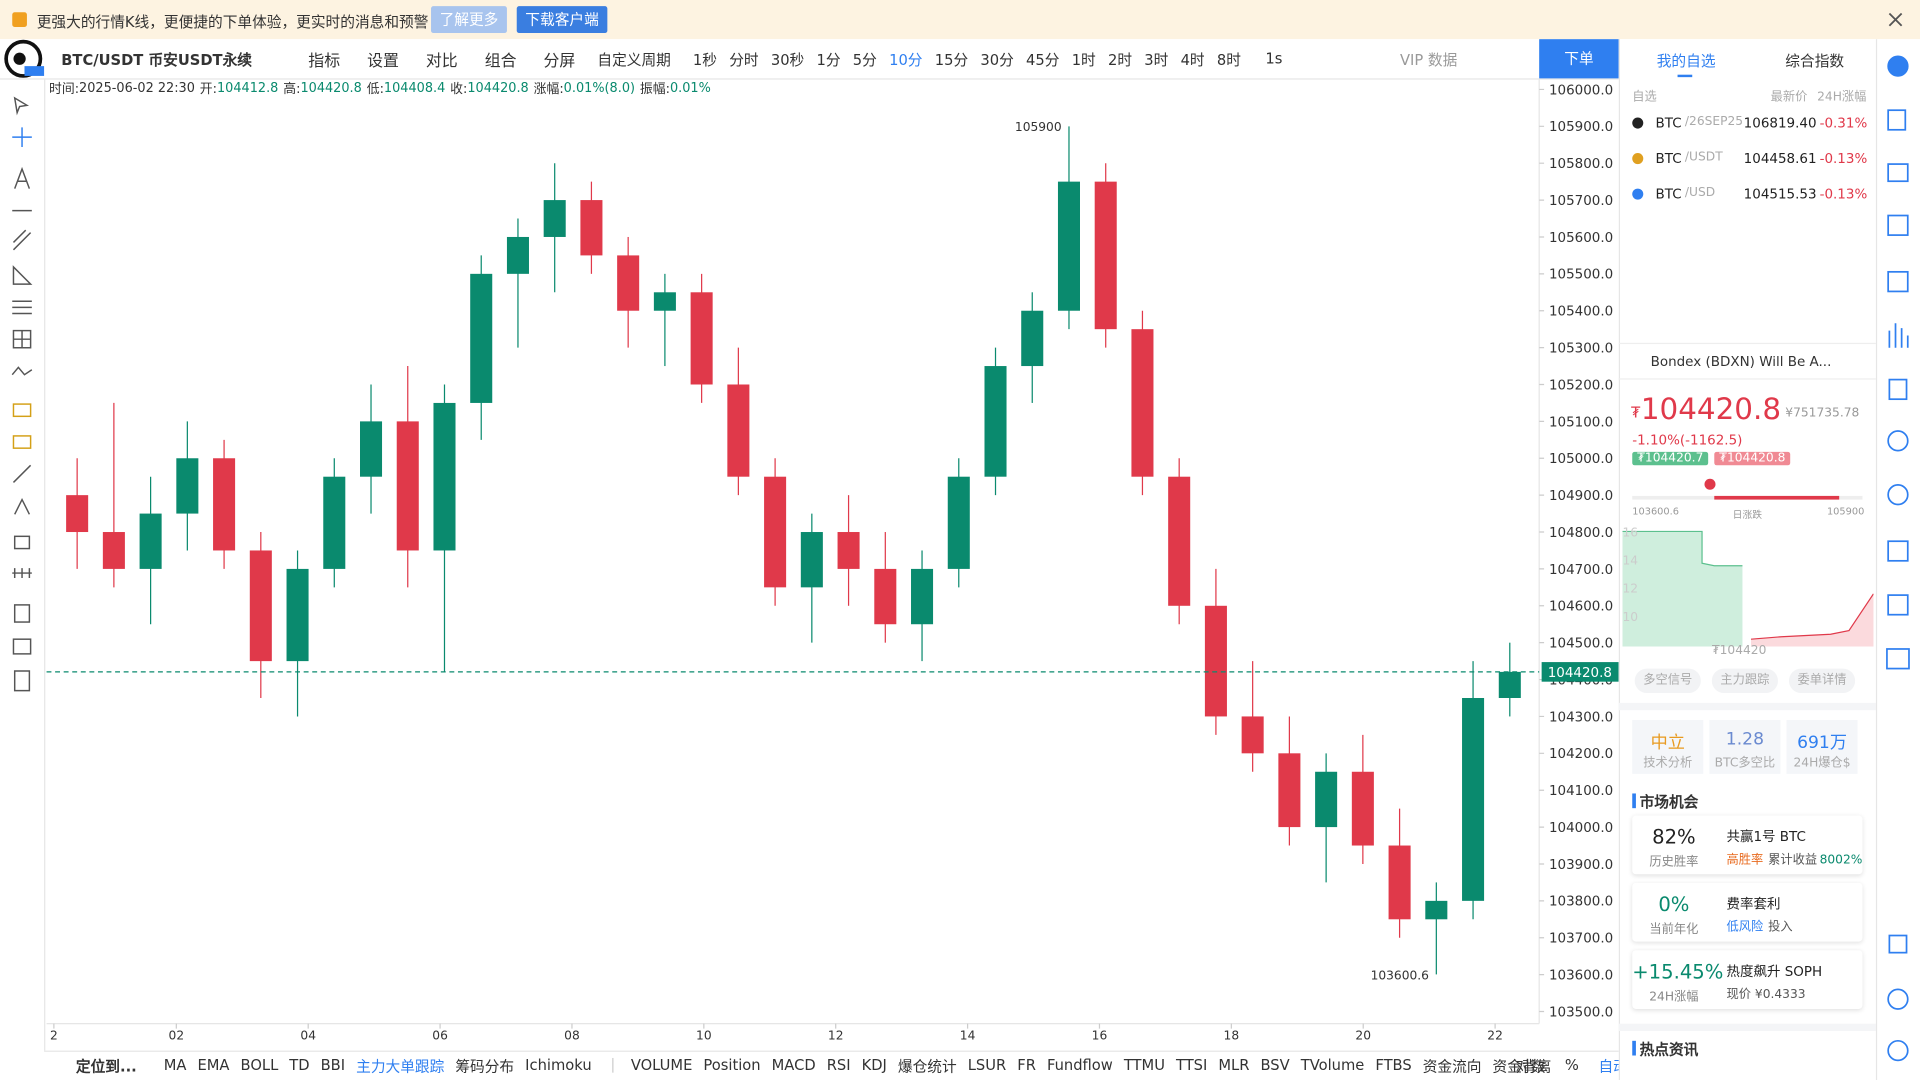 This screenshot has width=1920, height=1080. I want to click on period-button: 15分, so click(951, 59).